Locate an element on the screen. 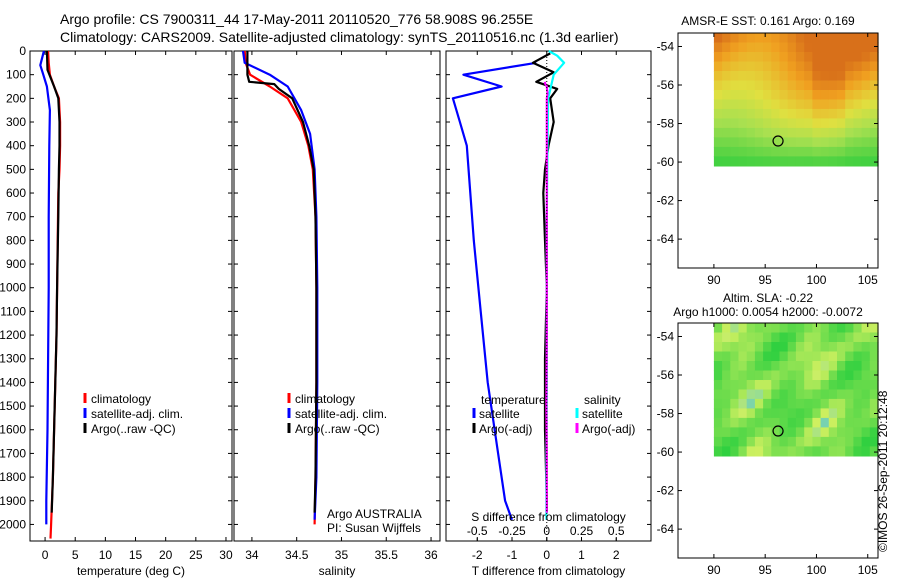  y-tick-label: -64 is located at coordinates (666, 239).